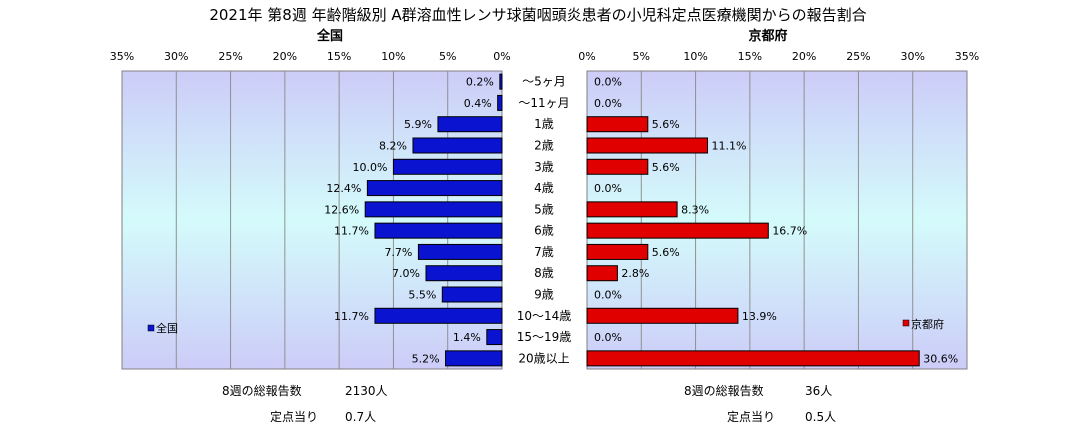  I want to click on category-label: 5歳, so click(544, 209).